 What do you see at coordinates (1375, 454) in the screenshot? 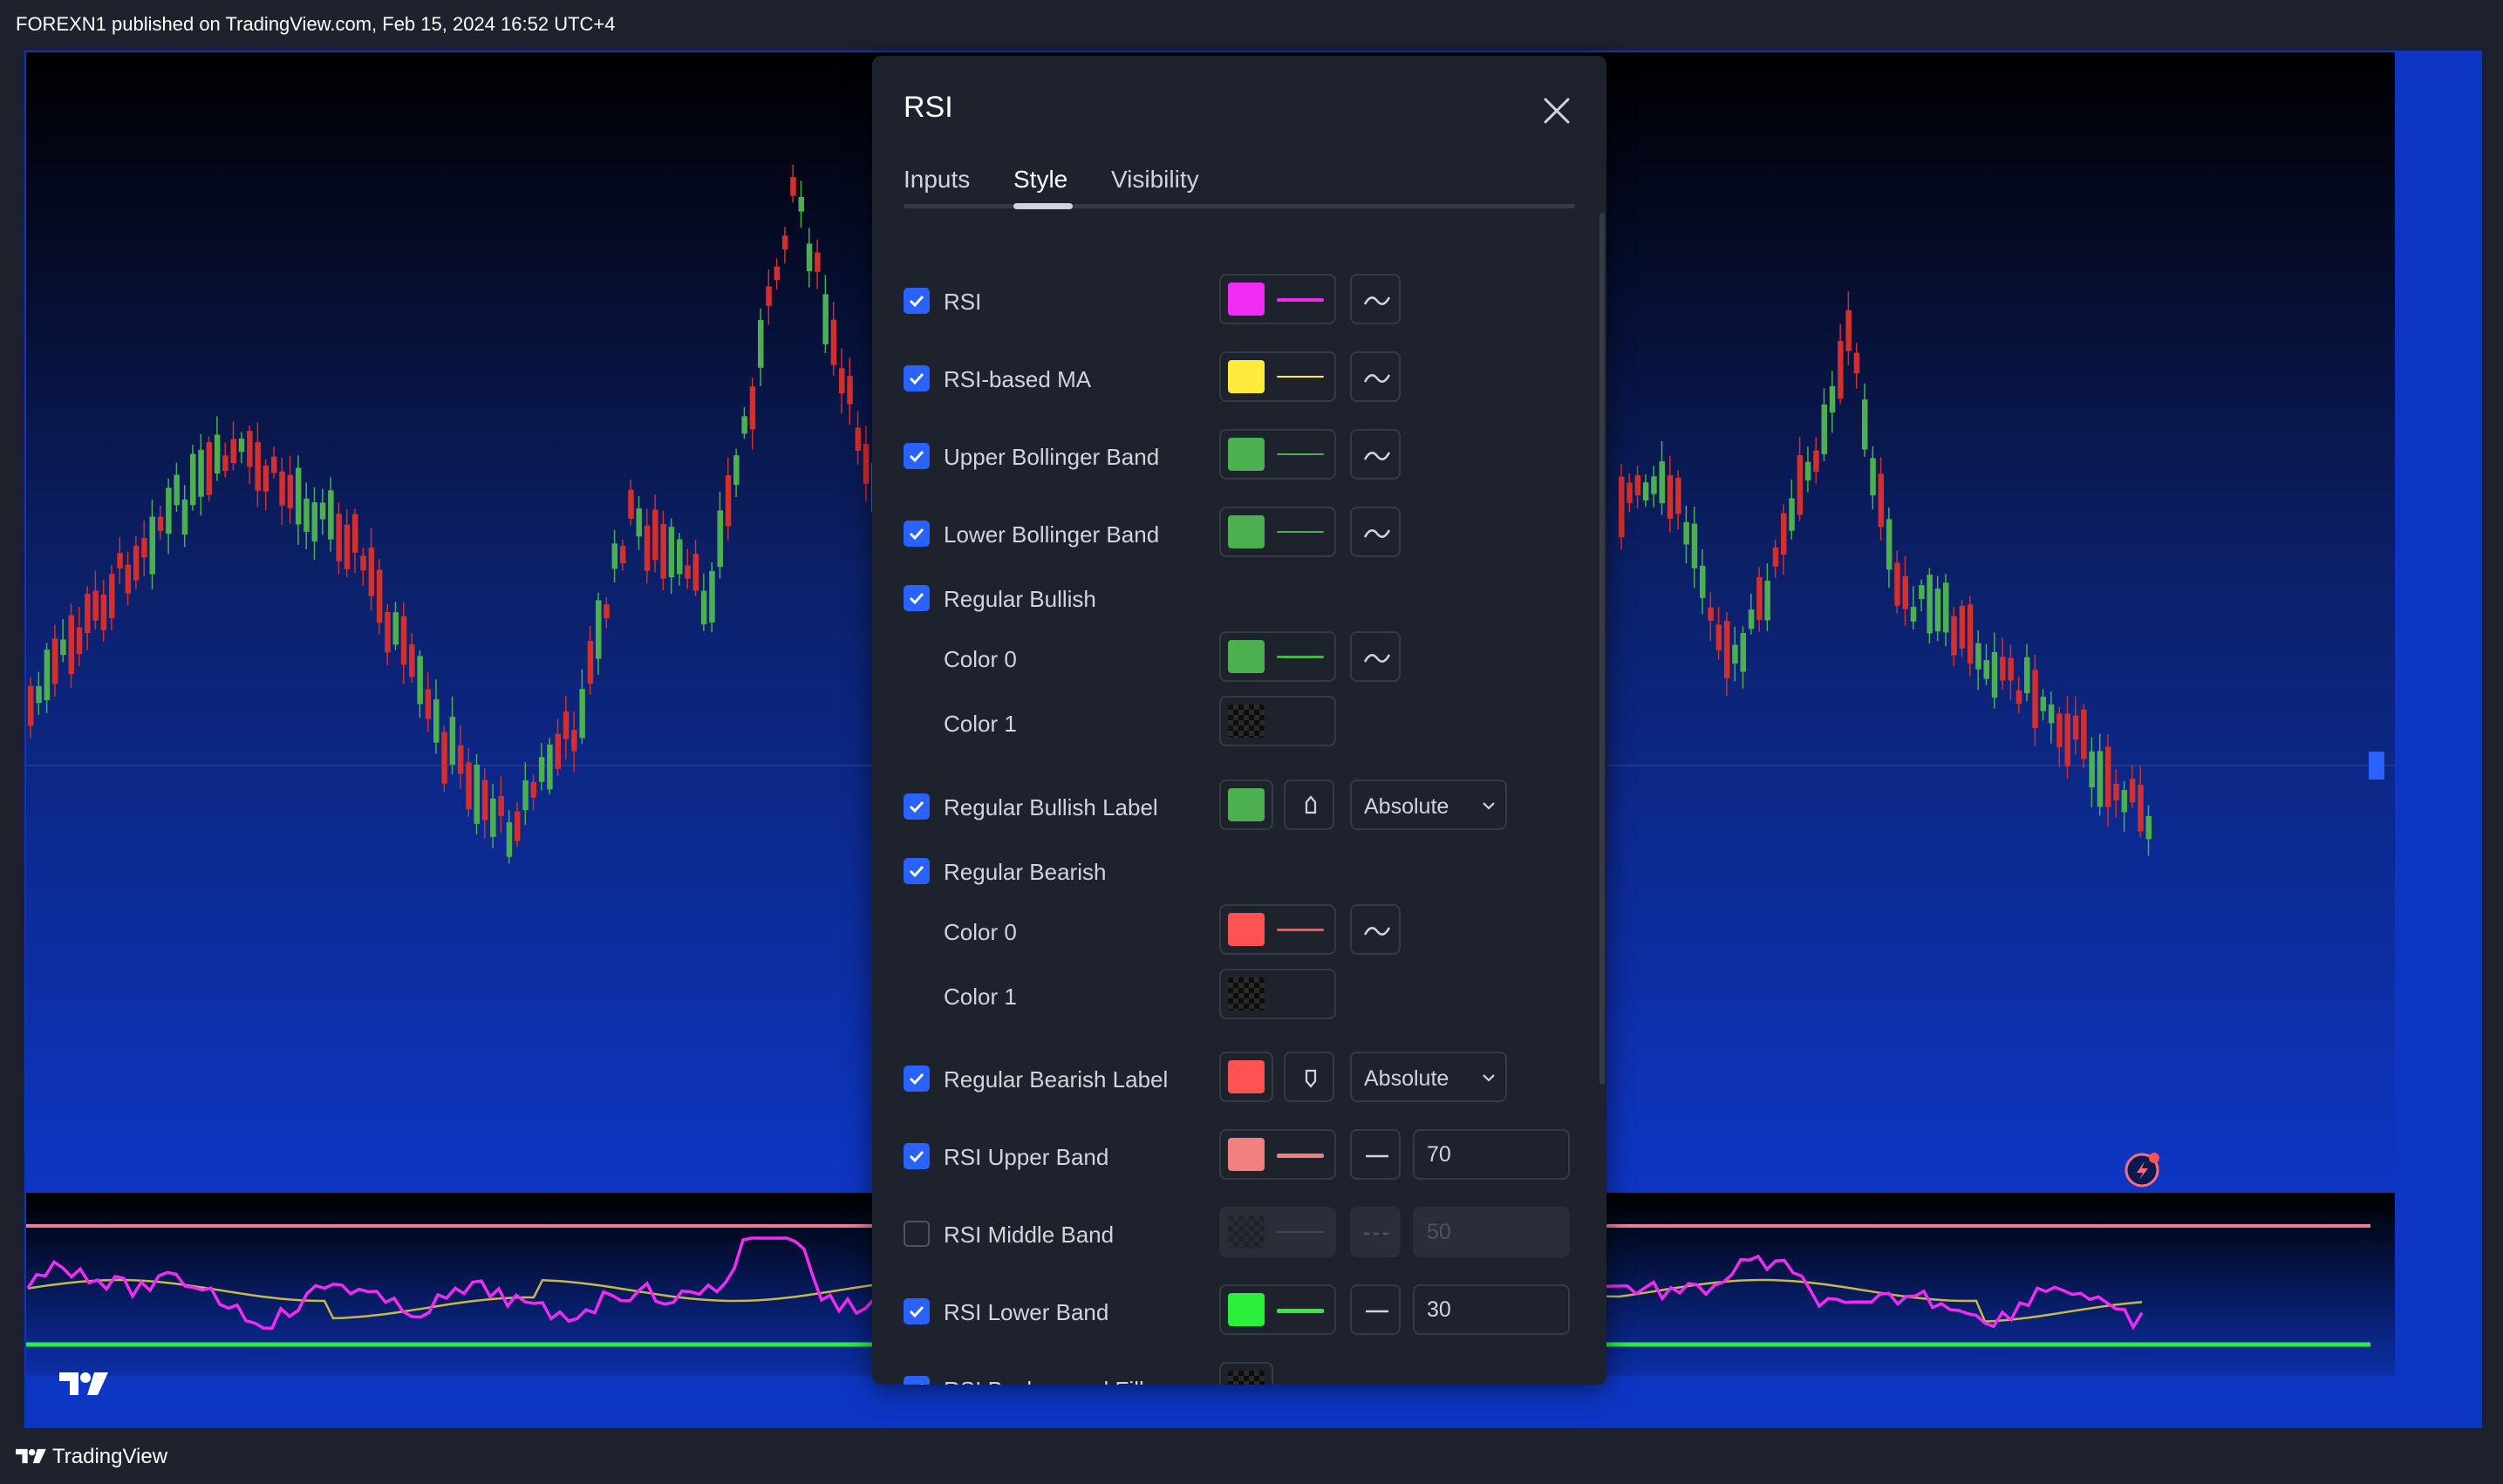
I see `upper-bollinger-plot-type-button` at bounding box center [1375, 454].